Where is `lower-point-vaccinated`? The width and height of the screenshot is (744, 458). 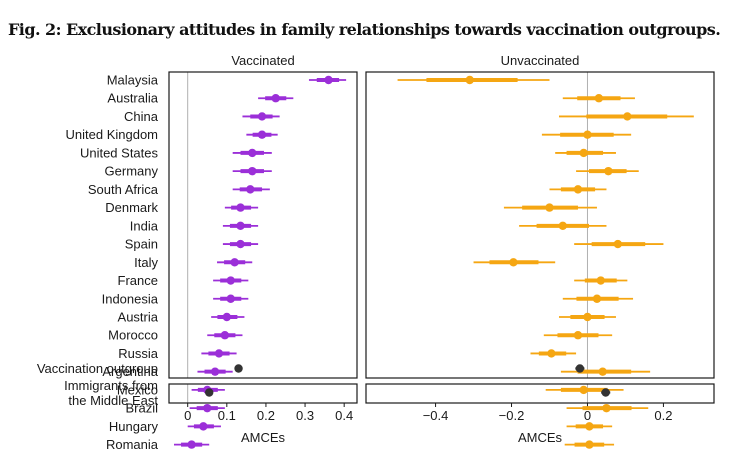
lower-point-vaccinated is located at coordinates (209, 392).